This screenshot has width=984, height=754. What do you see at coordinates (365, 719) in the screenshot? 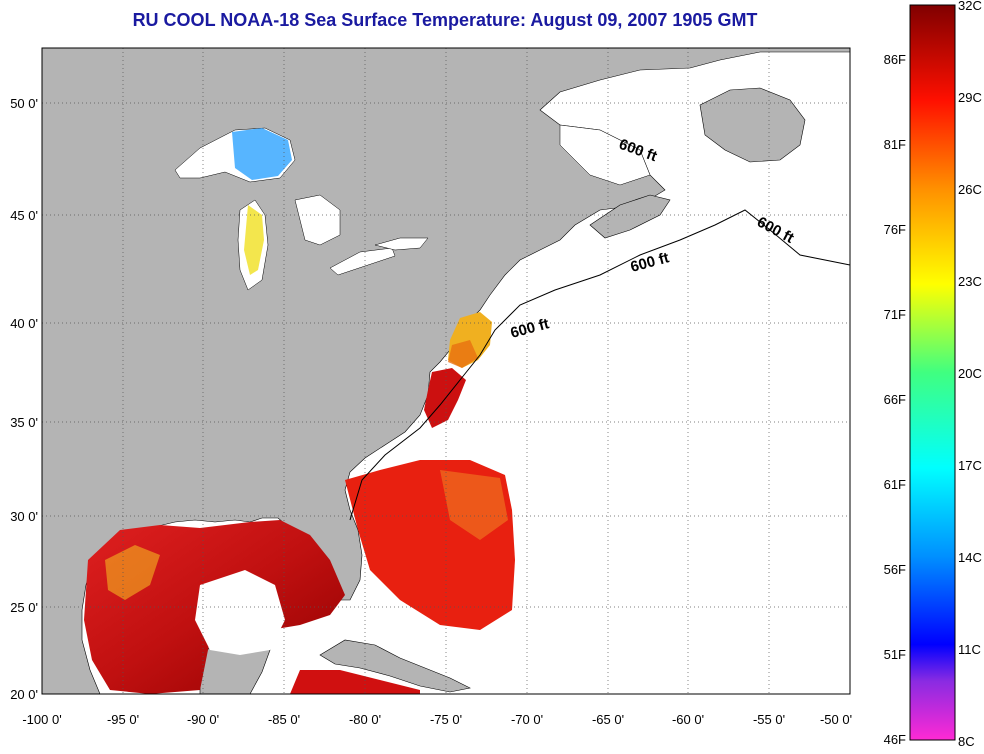
I see `lon-tick-label: -80 0'` at bounding box center [365, 719].